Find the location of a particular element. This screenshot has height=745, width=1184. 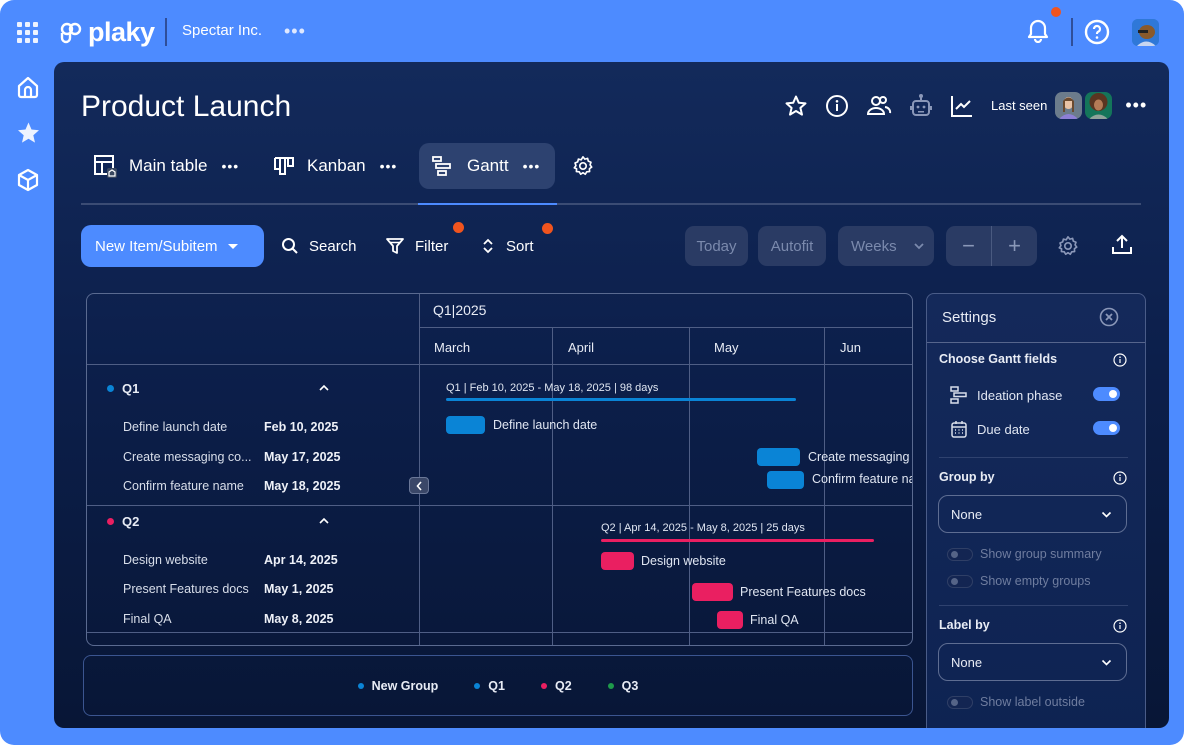

zoom-out-button: − is located at coordinates (968, 245).